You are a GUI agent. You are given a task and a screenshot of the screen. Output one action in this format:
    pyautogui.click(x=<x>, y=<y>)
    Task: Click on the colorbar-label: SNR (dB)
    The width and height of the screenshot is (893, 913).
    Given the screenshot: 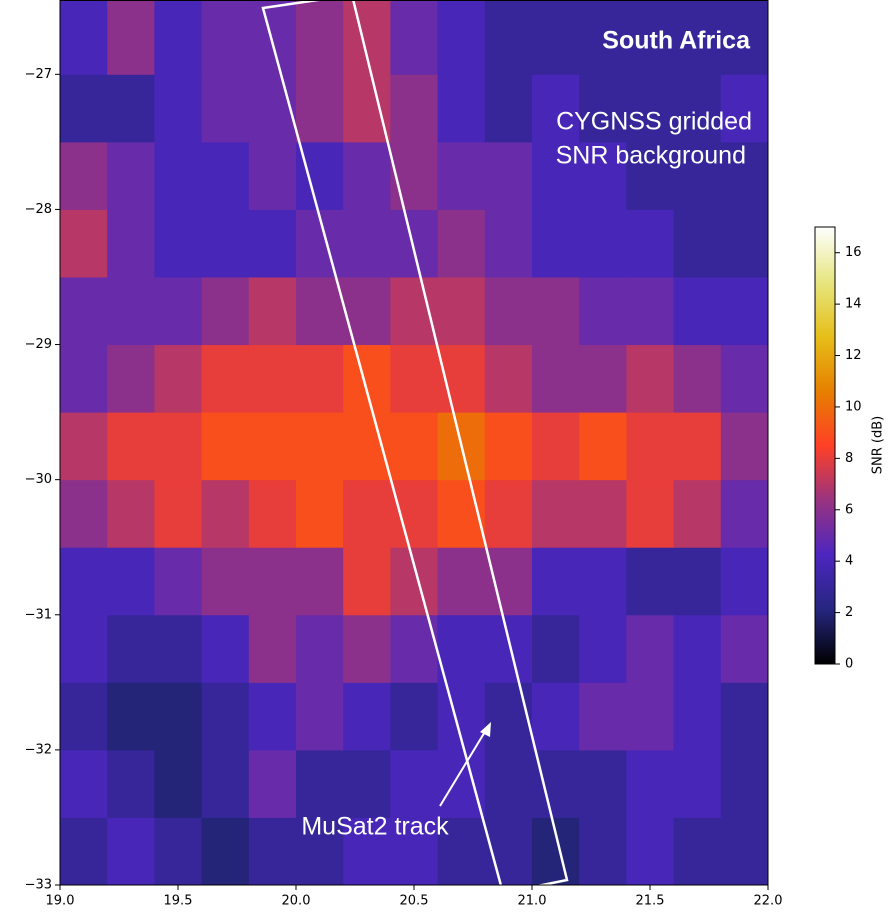 What is the action you would take?
    pyautogui.click(x=878, y=445)
    